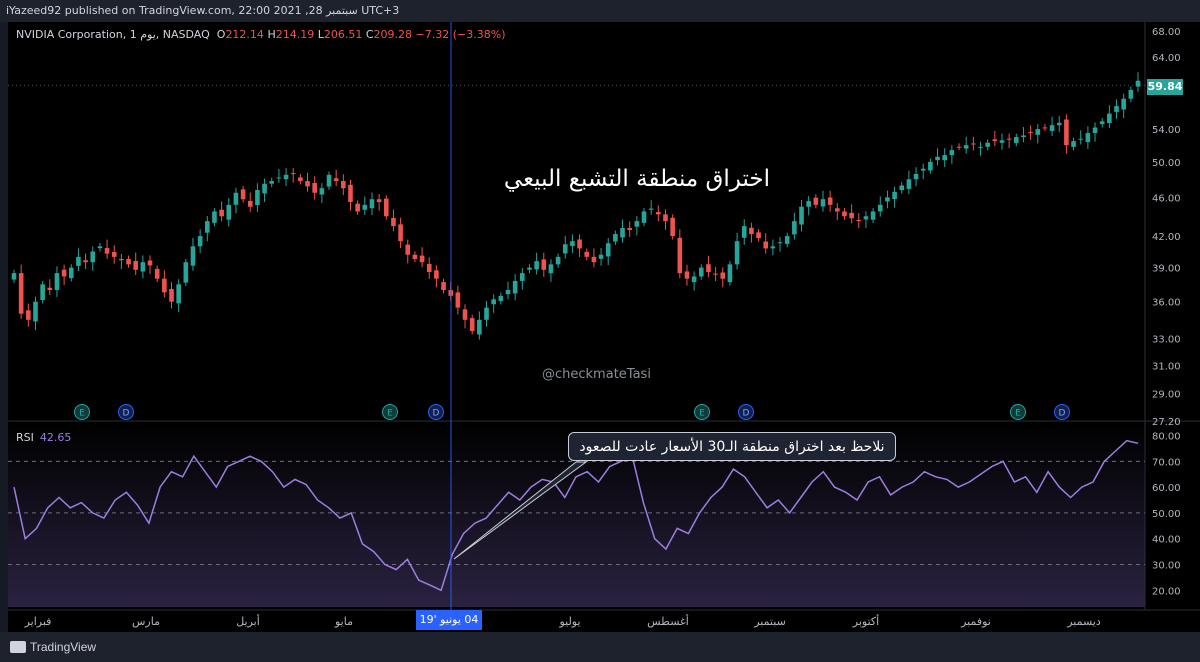 The width and height of the screenshot is (1200, 662). I want to click on time-tick-label: نوفمبر, so click(975, 621).